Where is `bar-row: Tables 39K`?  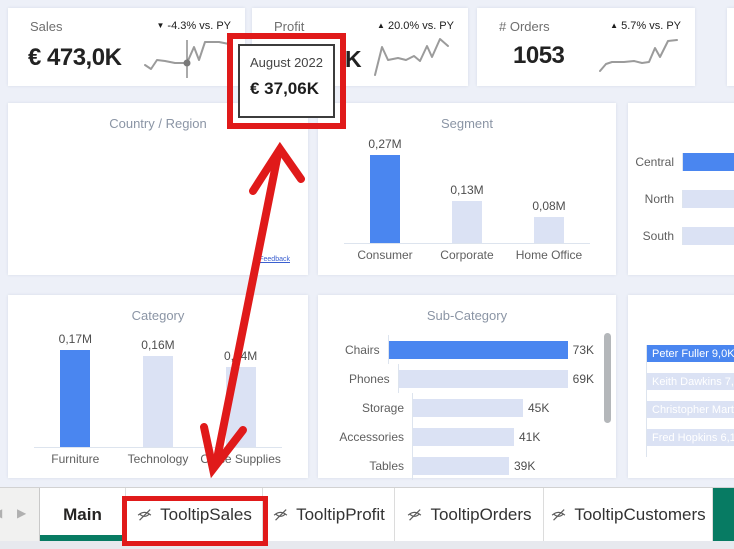
bar-row: Tables 39K is located at coordinates (466, 465).